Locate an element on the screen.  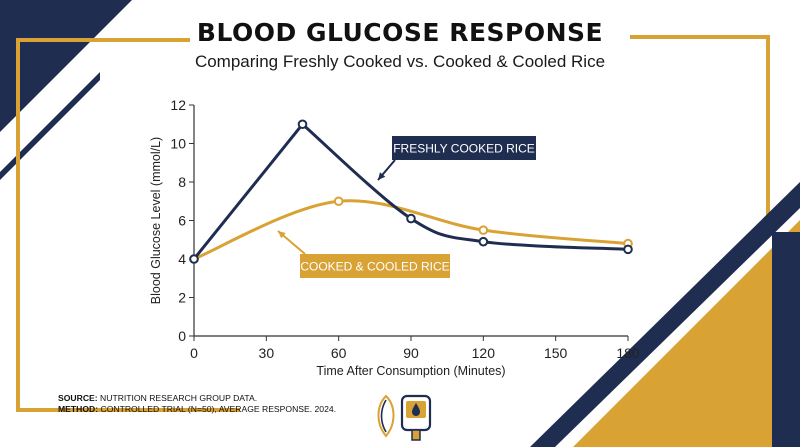
bottom-right-navy-band is located at coordinates (786, 339).